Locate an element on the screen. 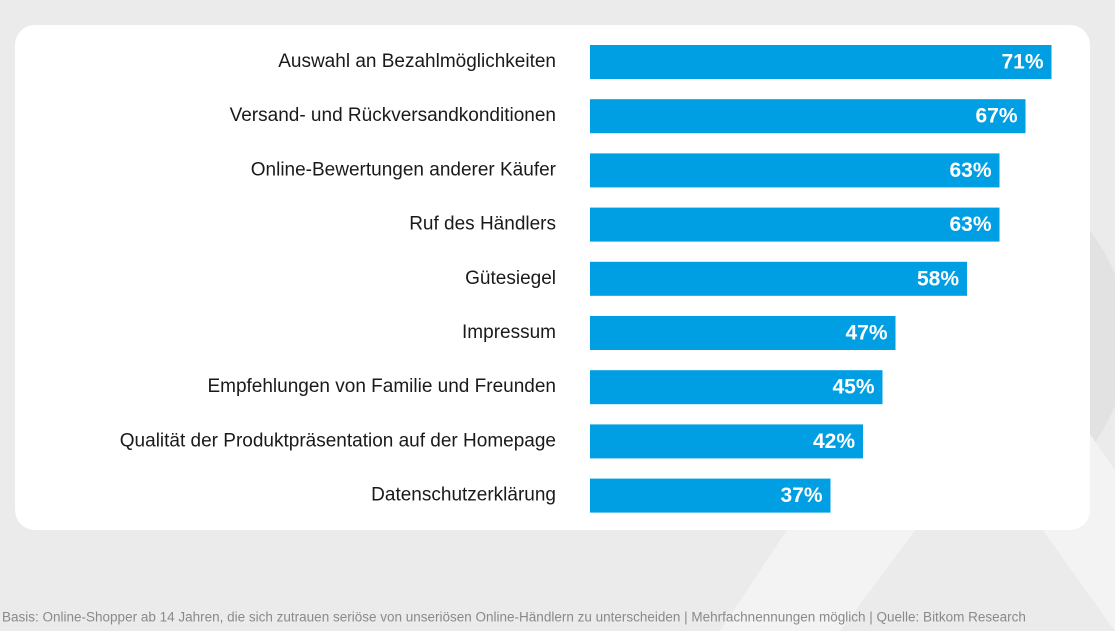 Image resolution: width=1115 pixels, height=631 pixels. value-label: 58% is located at coordinates (938, 278).